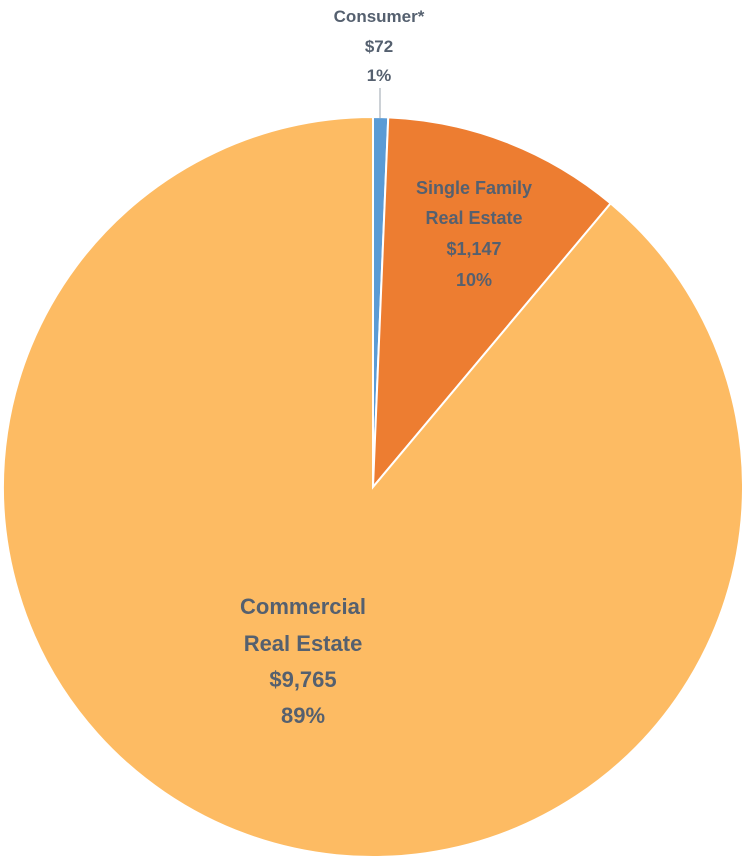 The height and width of the screenshot is (857, 742). I want to click on single-family-name-line1: Single Family, so click(474, 188).